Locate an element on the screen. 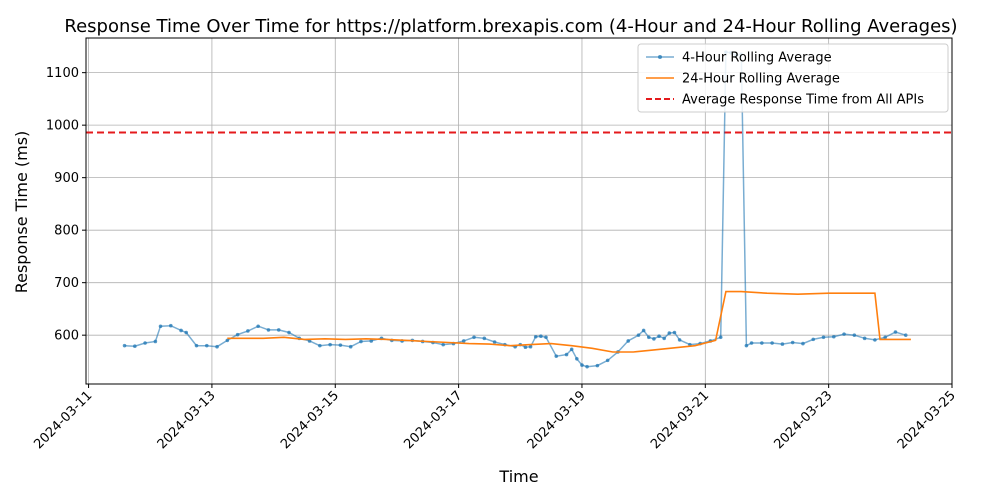 The image size is (1000, 500). y-tick-label: 1100 is located at coordinates (62, 73).